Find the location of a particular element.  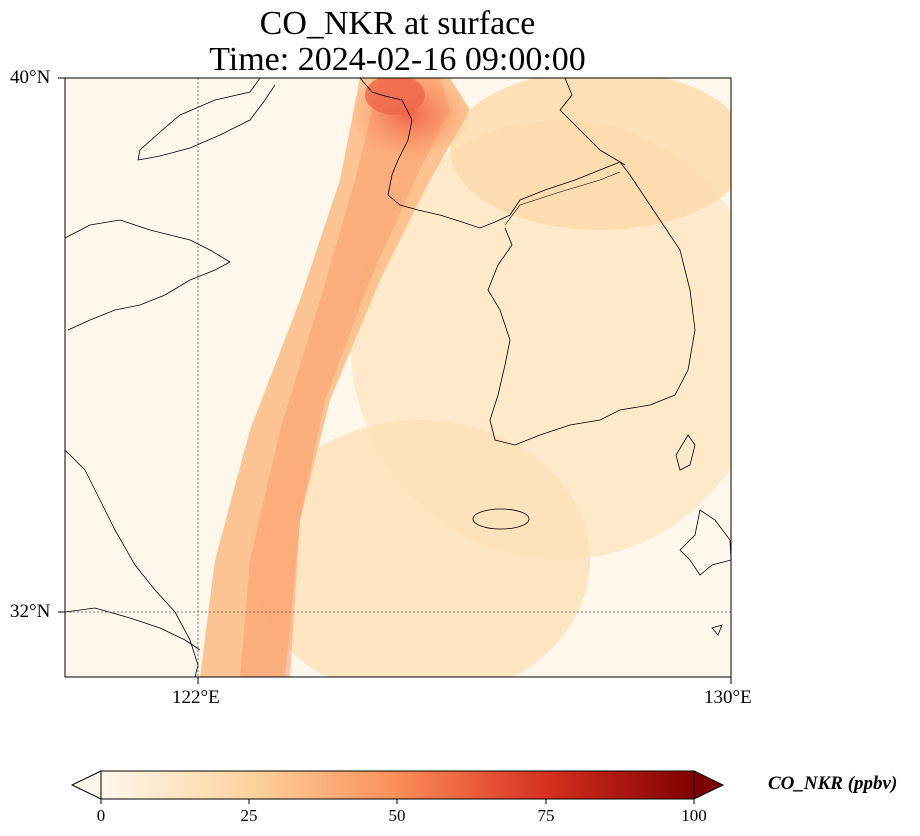

sea-haze is located at coordinates (420, 548).